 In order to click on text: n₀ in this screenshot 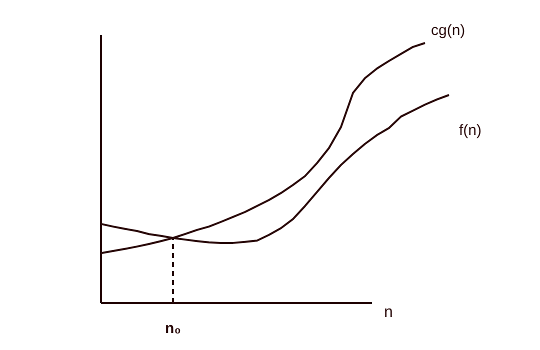, I will do `click(173, 328)`.